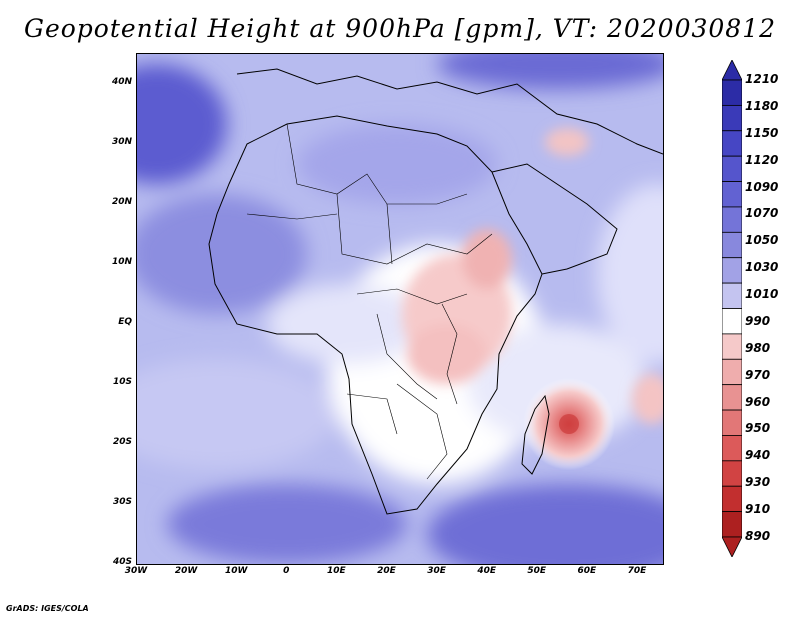  I want to click on cyclone-core, so click(569, 424).